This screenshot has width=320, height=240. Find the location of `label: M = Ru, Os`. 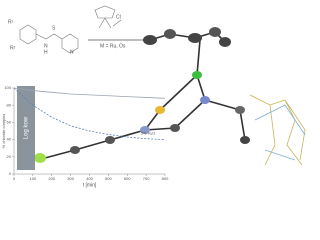

label: M = Ru, Os is located at coordinates (113, 46).